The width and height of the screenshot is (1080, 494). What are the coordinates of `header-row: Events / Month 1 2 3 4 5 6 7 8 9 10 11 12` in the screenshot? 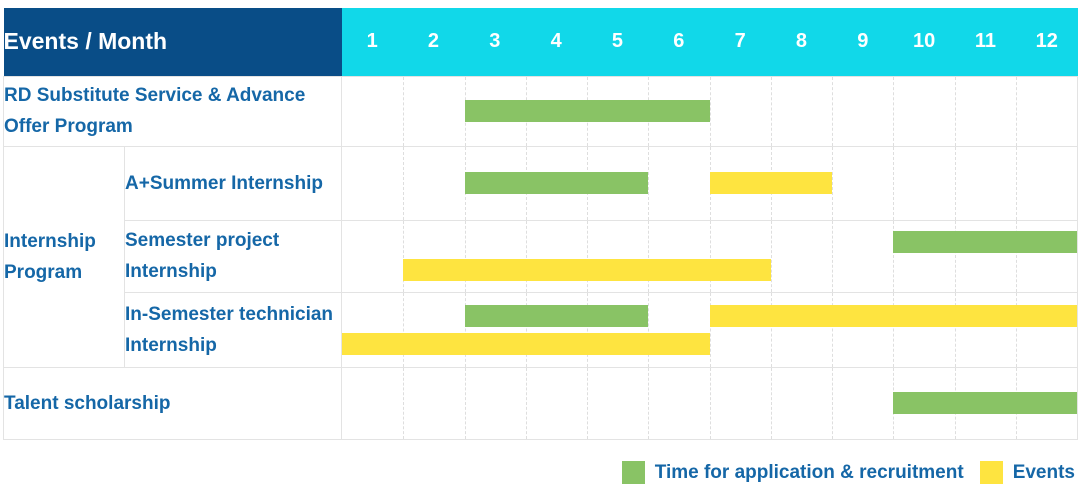 It's located at (540, 42).